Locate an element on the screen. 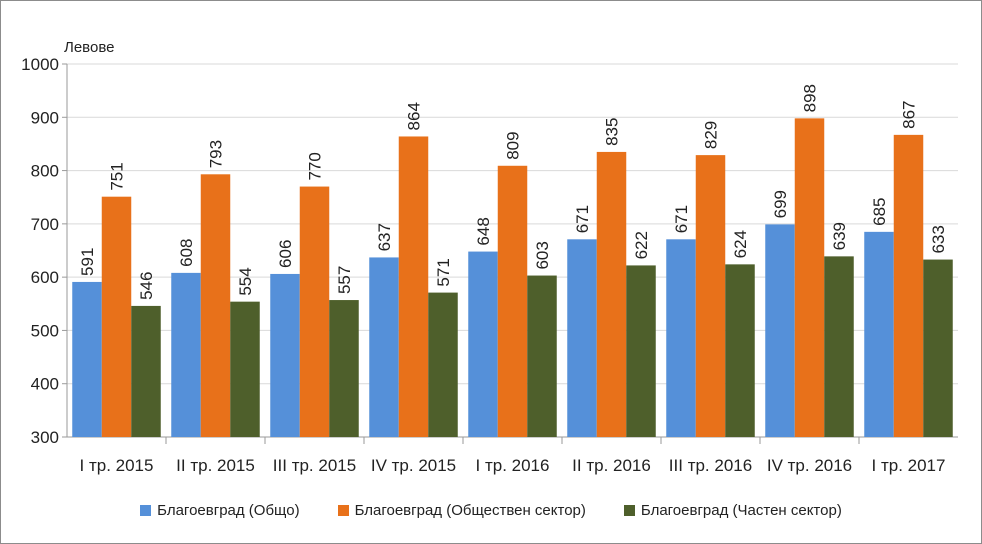 Image resolution: width=982 pixels, height=544 pixels. data-label: 829 is located at coordinates (711, 135).